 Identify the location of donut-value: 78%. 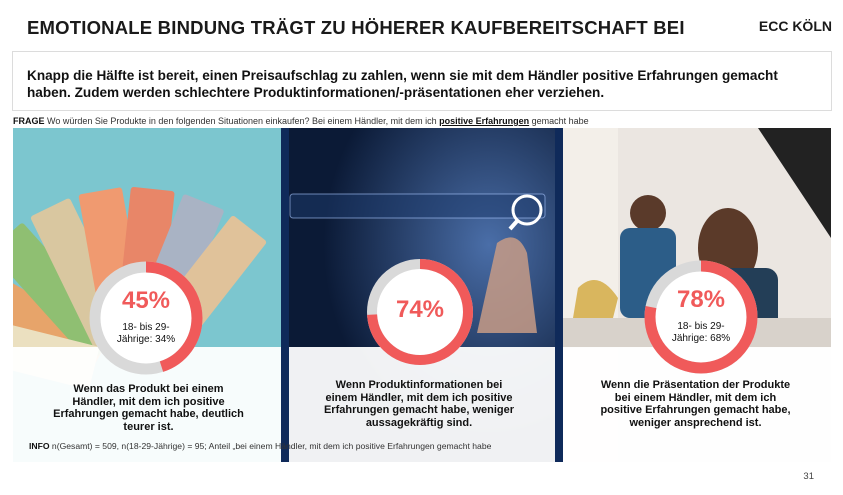
(701, 299).